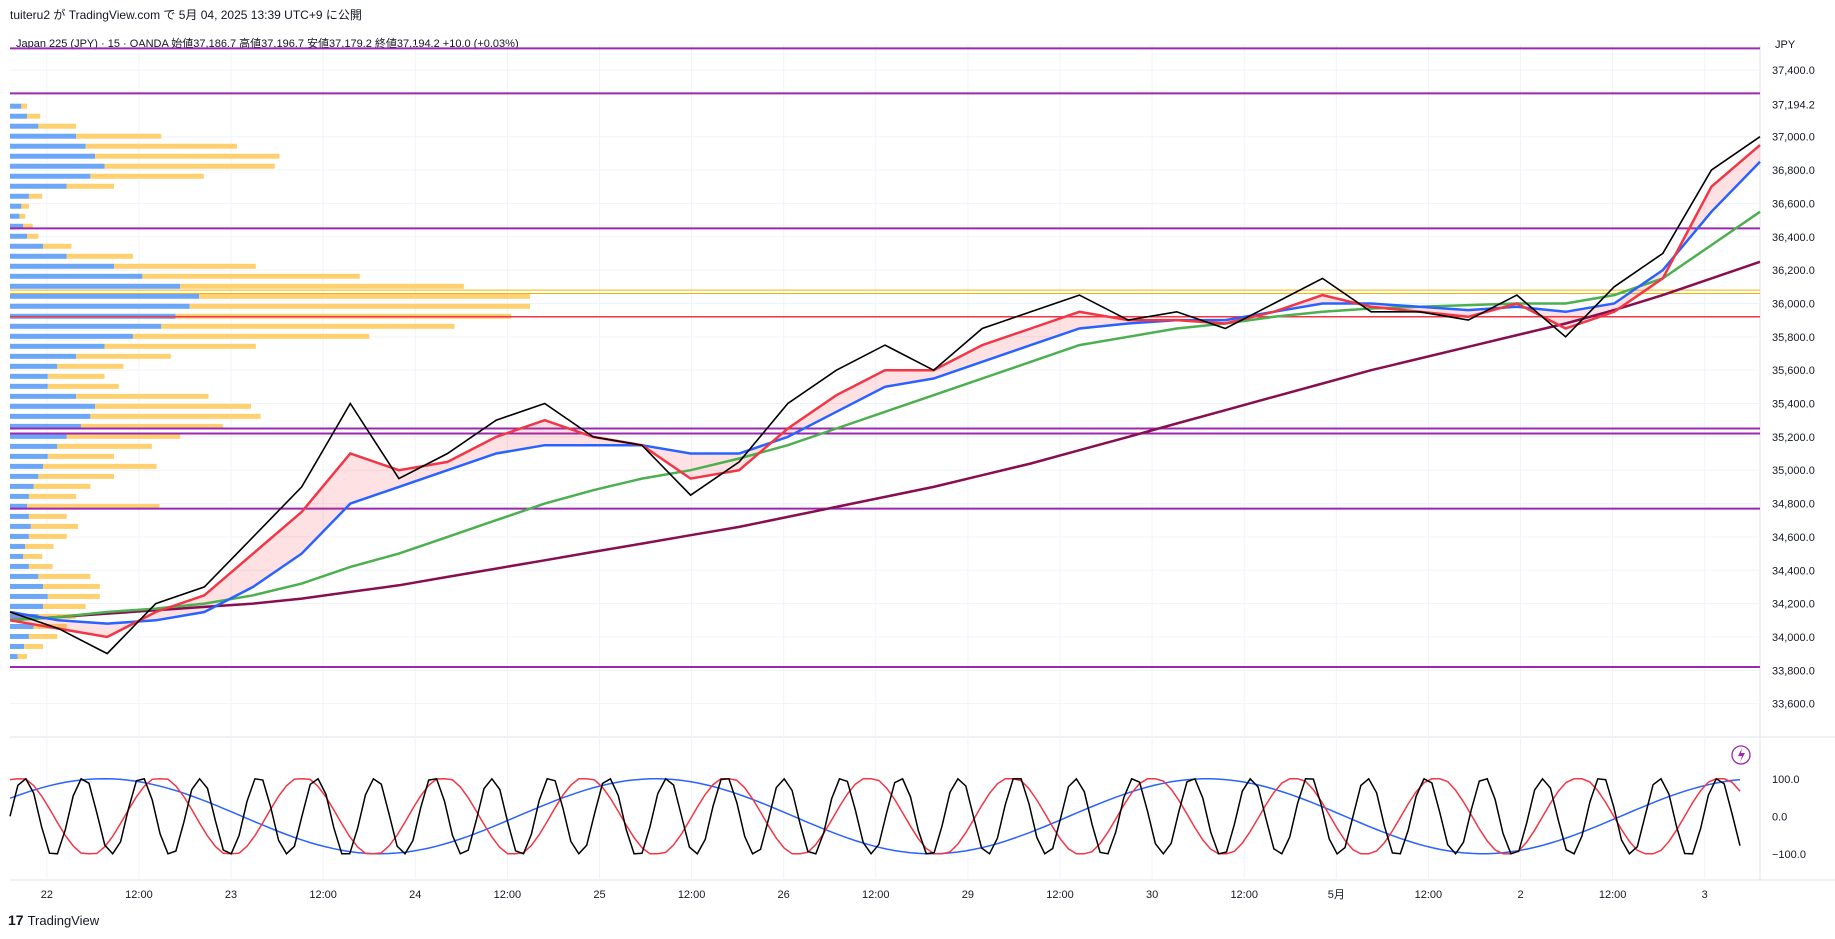  I want to click on x-tick-label: 22, so click(47, 895).